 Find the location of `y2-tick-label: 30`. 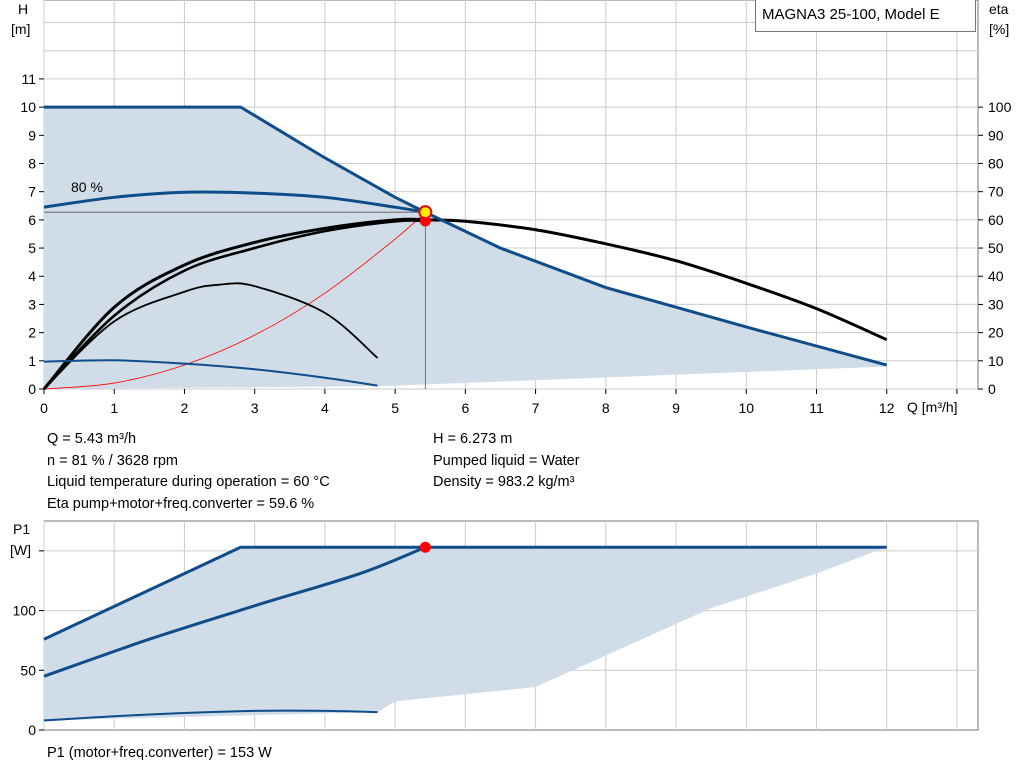

y2-tick-label: 30 is located at coordinates (996, 304).